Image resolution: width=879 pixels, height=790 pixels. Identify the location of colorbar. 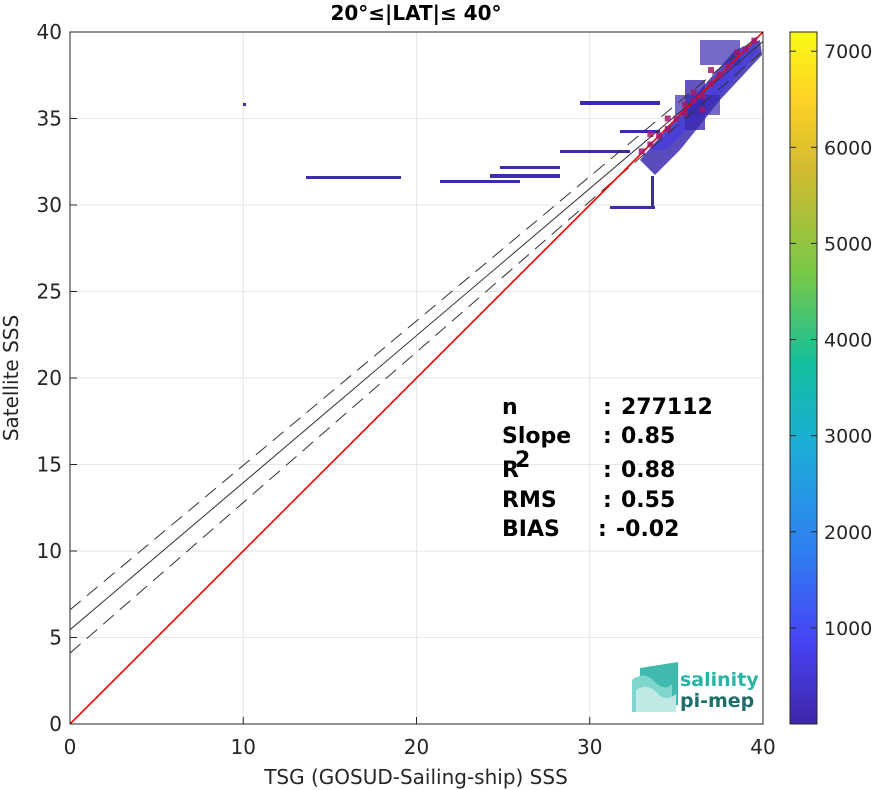
(803, 378).